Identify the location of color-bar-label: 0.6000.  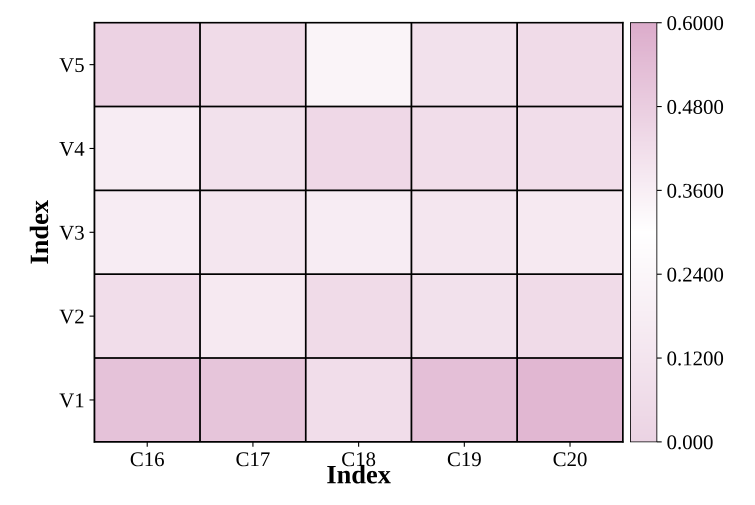
(695, 23).